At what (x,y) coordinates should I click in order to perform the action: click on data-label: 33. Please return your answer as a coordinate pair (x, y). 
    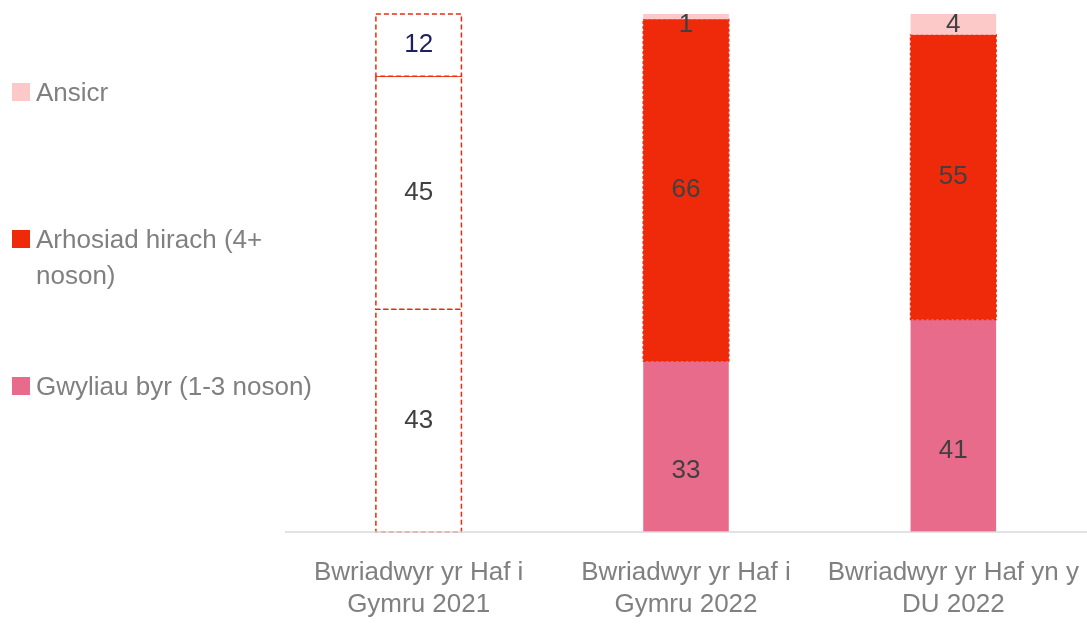
    Looking at the image, I should click on (686, 469).